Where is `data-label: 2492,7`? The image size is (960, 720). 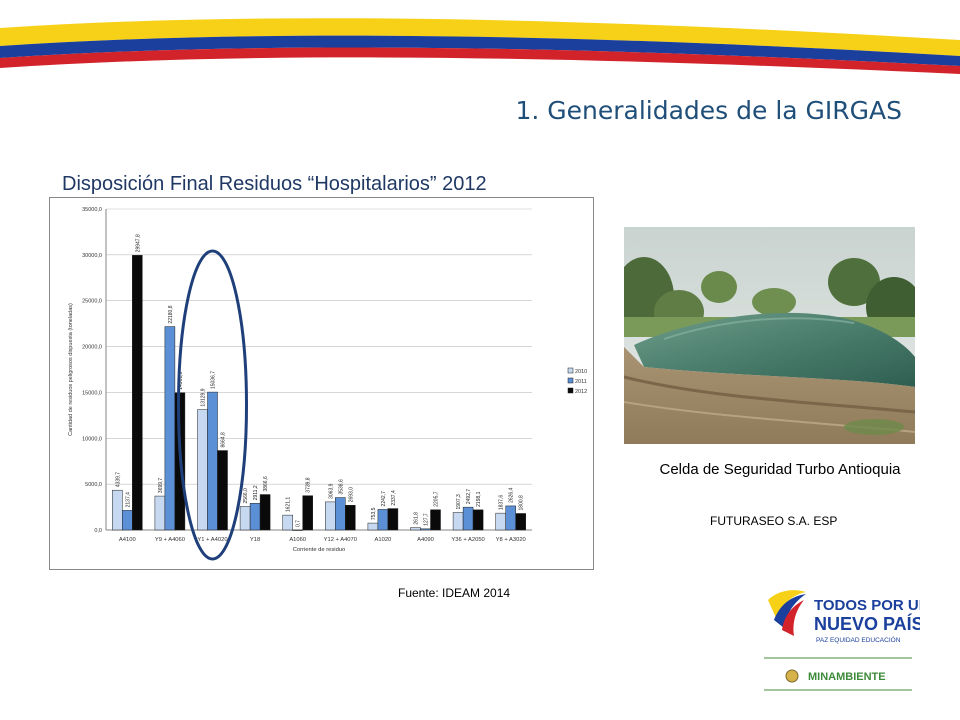
data-label: 2492,7 is located at coordinates (469, 497).